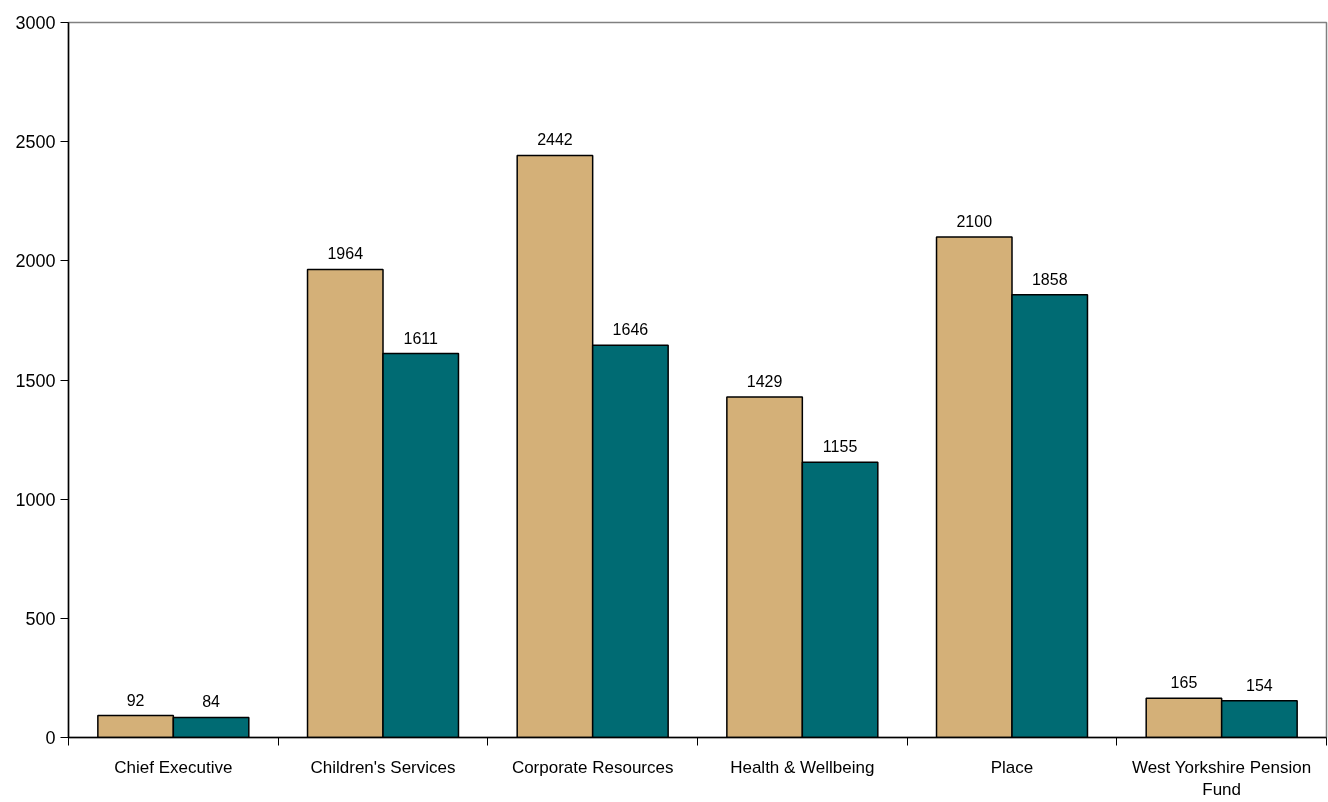  Describe the element at coordinates (840, 447) in the screenshot. I see `data-label: 1155` at that location.